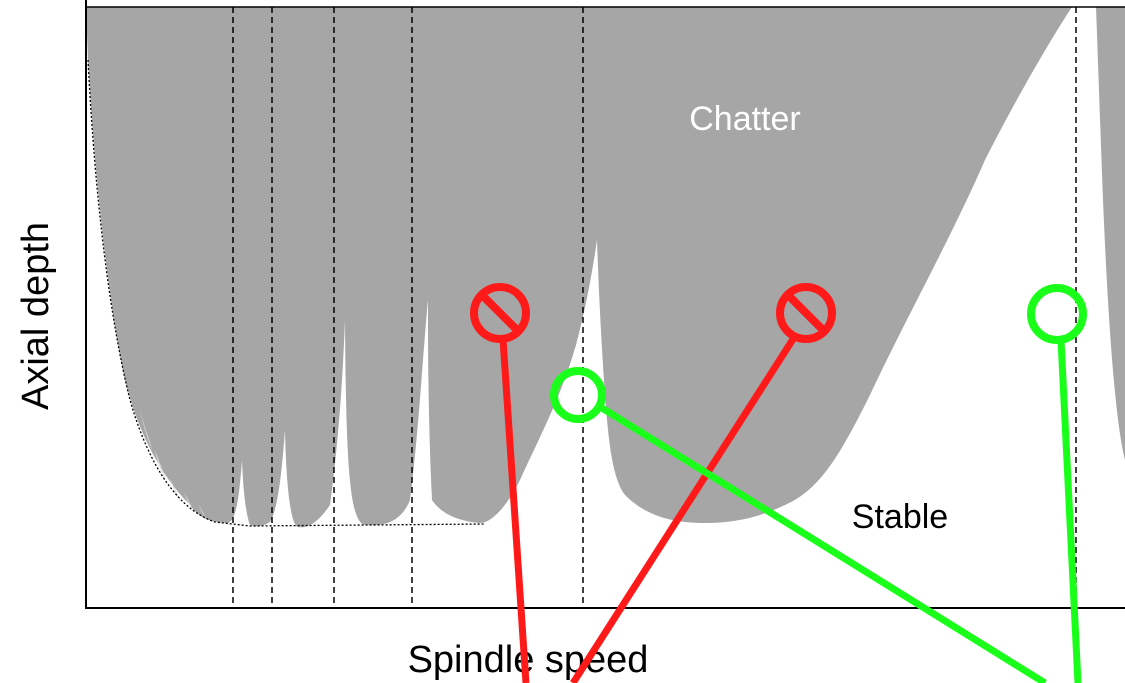 This screenshot has height=683, width=1125. Describe the element at coordinates (173, 464) in the screenshot. I see `left-scallops` at that location.